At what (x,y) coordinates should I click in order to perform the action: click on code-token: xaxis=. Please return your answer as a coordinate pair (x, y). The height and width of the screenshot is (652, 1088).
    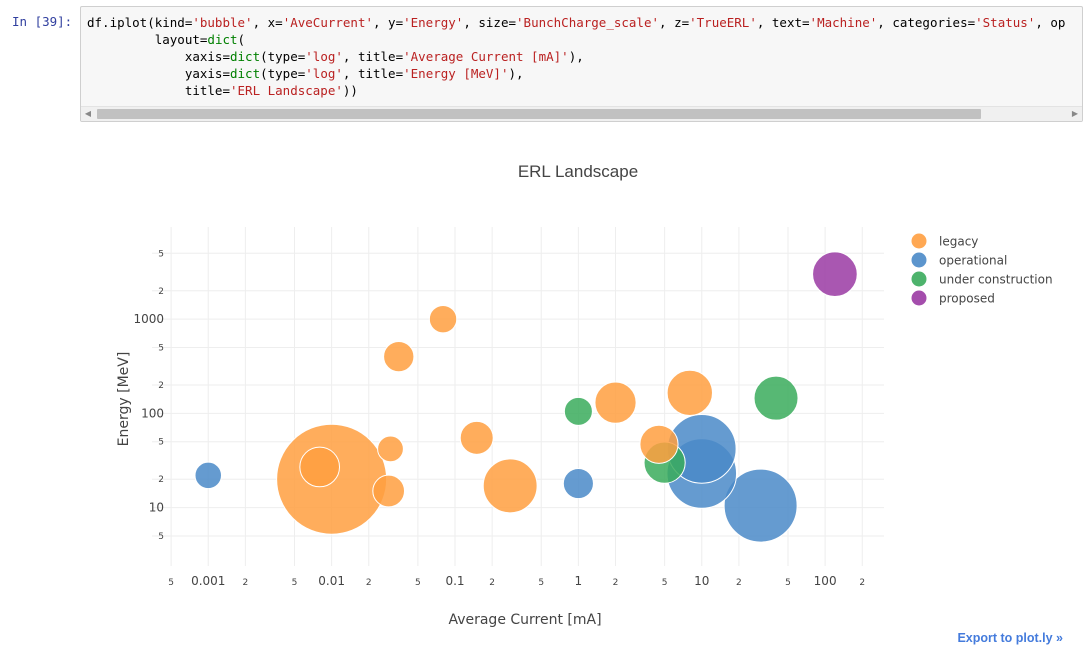
    Looking at the image, I should click on (158, 56).